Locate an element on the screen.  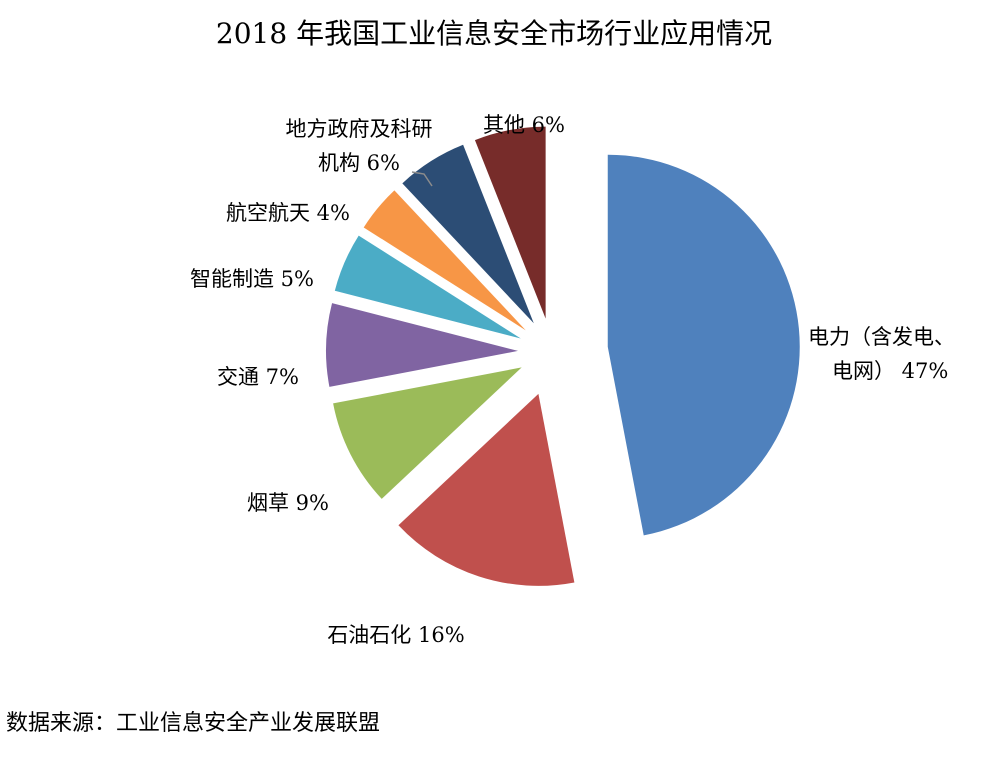
chart-title: 2018 年我国工业信息安全市场行业应用情况 is located at coordinates (494, 33).